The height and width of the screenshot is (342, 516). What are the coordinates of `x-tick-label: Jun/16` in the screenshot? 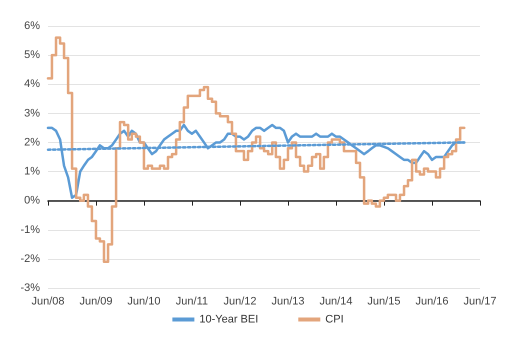 It's located at (432, 302).